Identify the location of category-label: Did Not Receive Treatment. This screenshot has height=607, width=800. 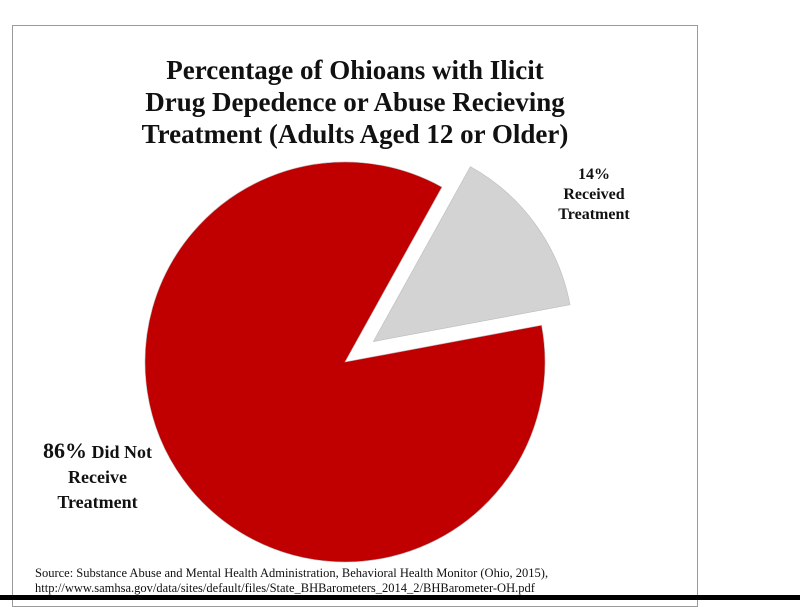
(104, 477).